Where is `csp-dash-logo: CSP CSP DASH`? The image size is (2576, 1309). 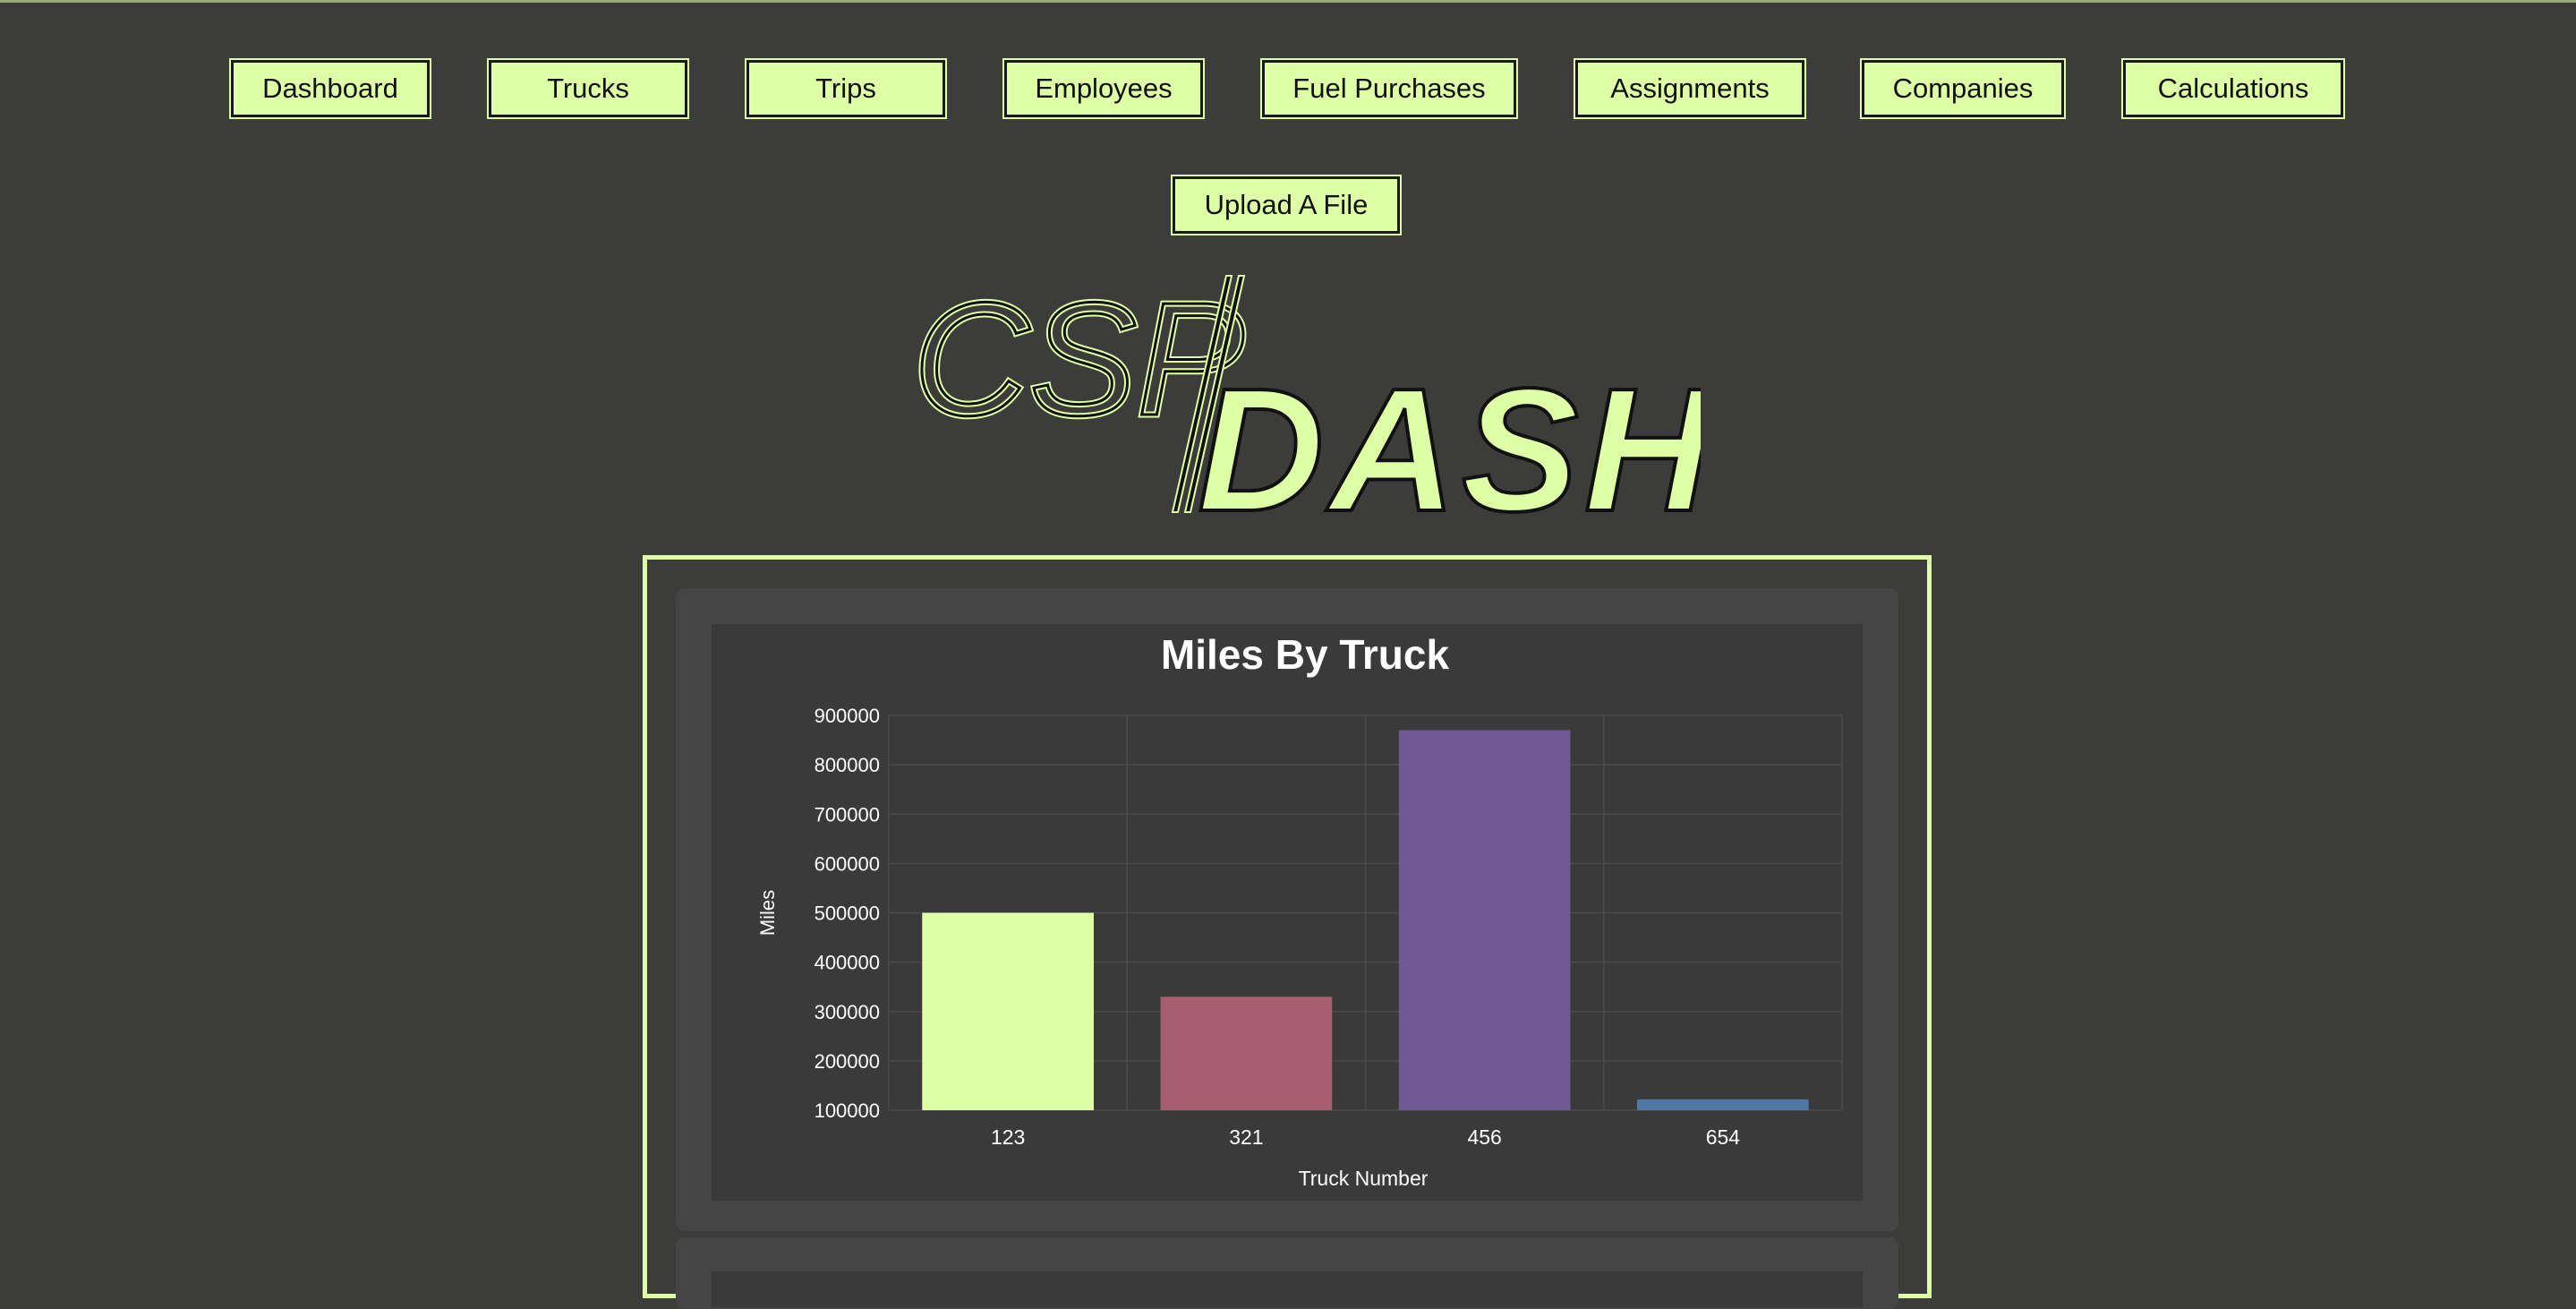 csp-dash-logo: CSP CSP DASH is located at coordinates (1306, 403).